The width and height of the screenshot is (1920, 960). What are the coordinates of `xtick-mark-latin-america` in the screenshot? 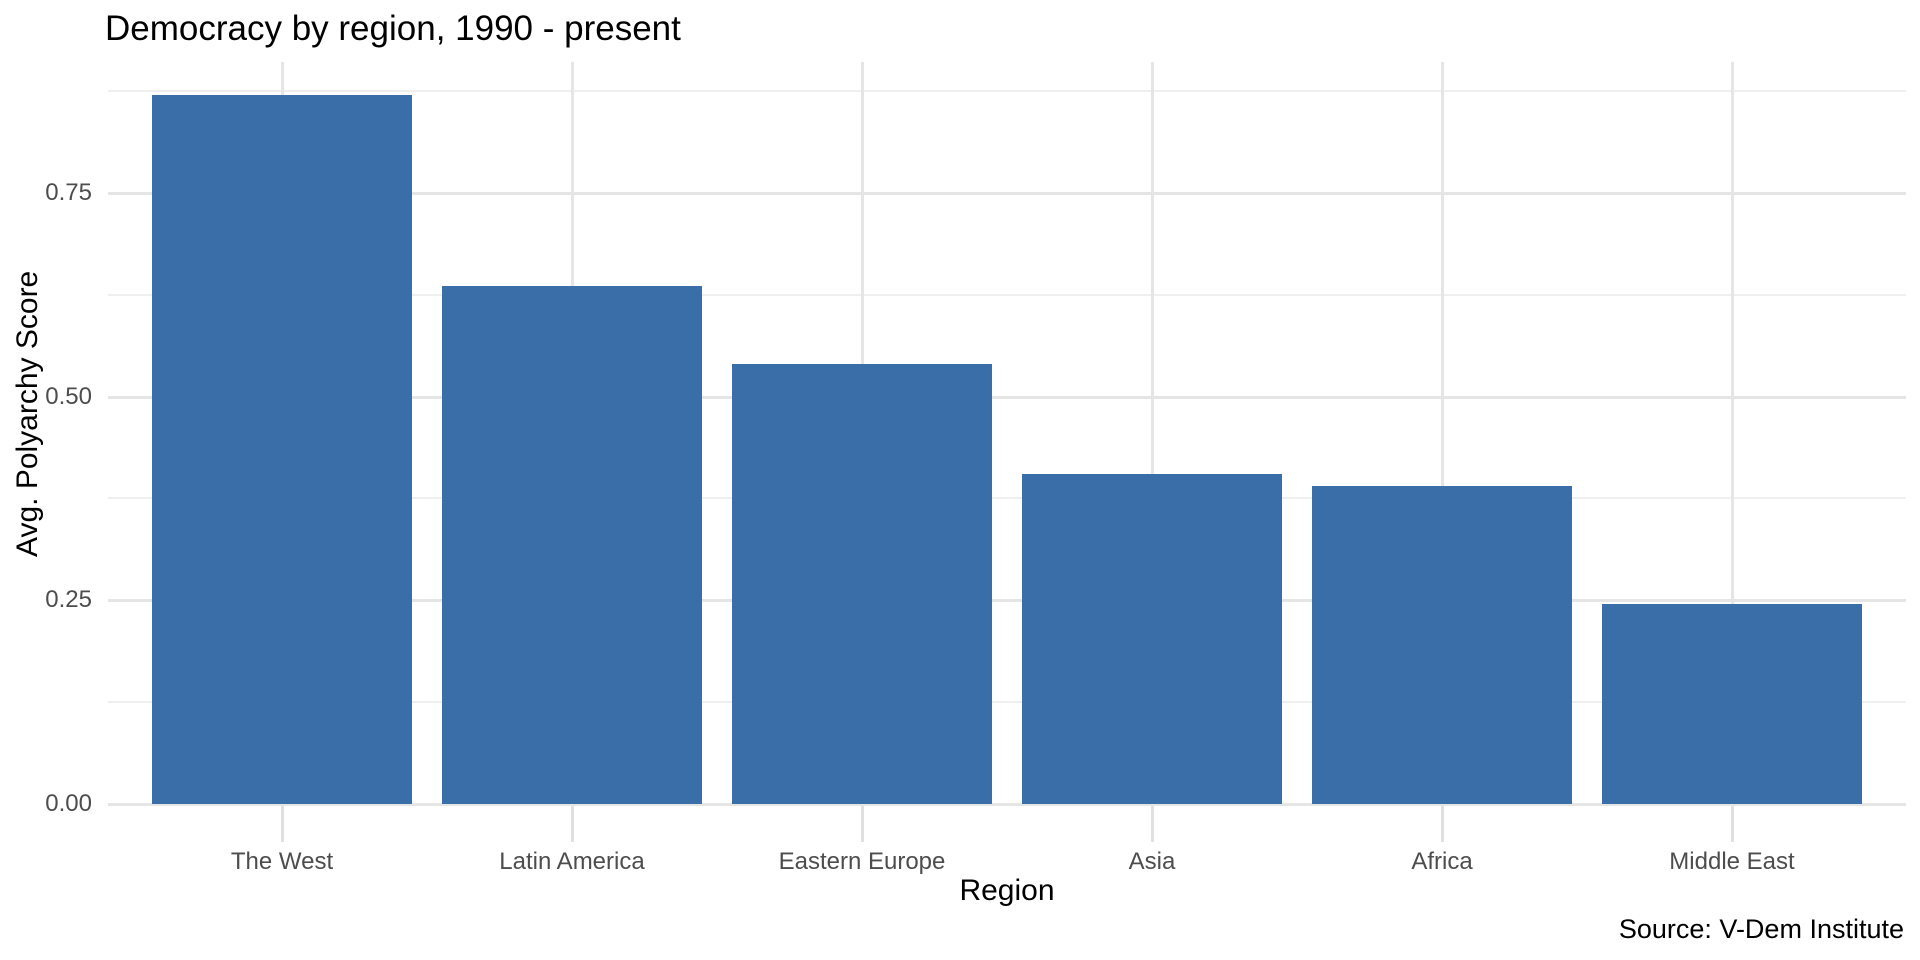 It's located at (572, 823).